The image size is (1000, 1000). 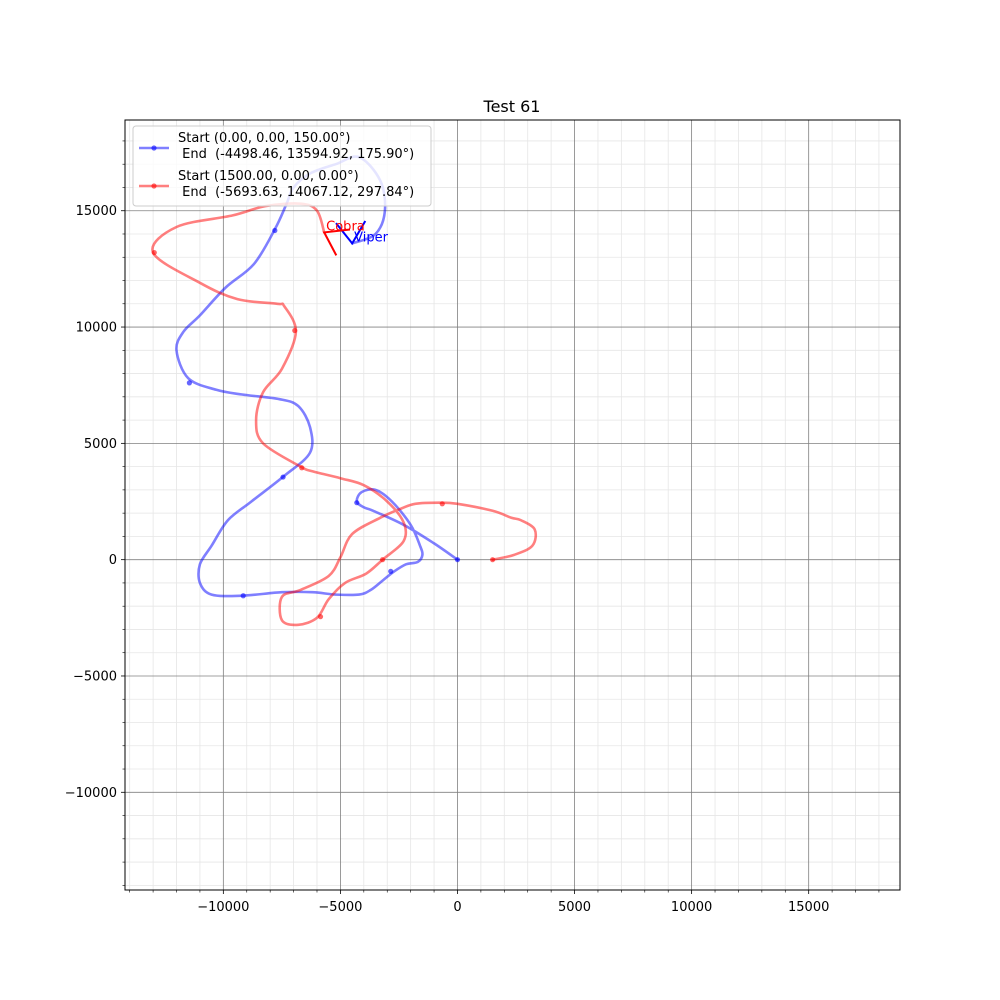 What do you see at coordinates (95, 676) in the screenshot?
I see `y-tick-label: −5000` at bounding box center [95, 676].